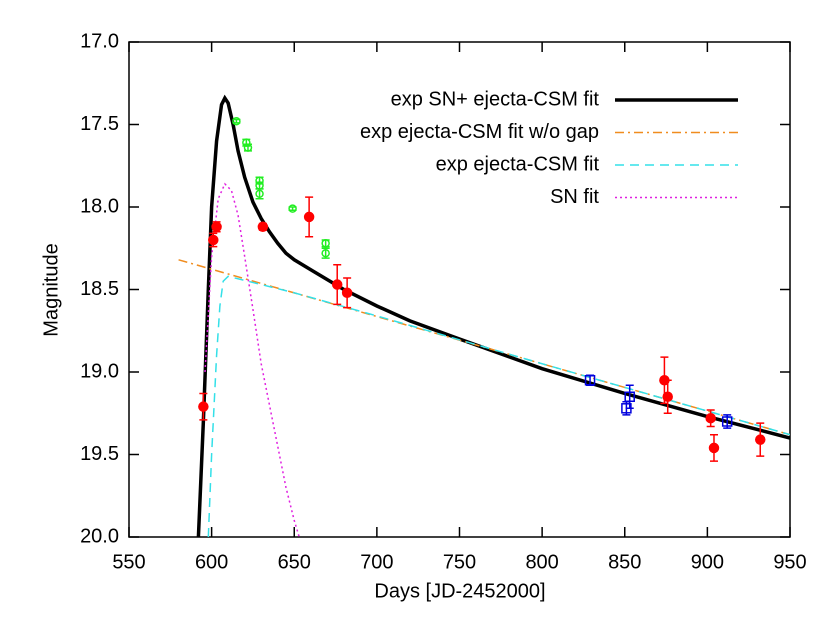 The image size is (830, 623). I want to click on legend-label: SN fit, so click(574, 197).